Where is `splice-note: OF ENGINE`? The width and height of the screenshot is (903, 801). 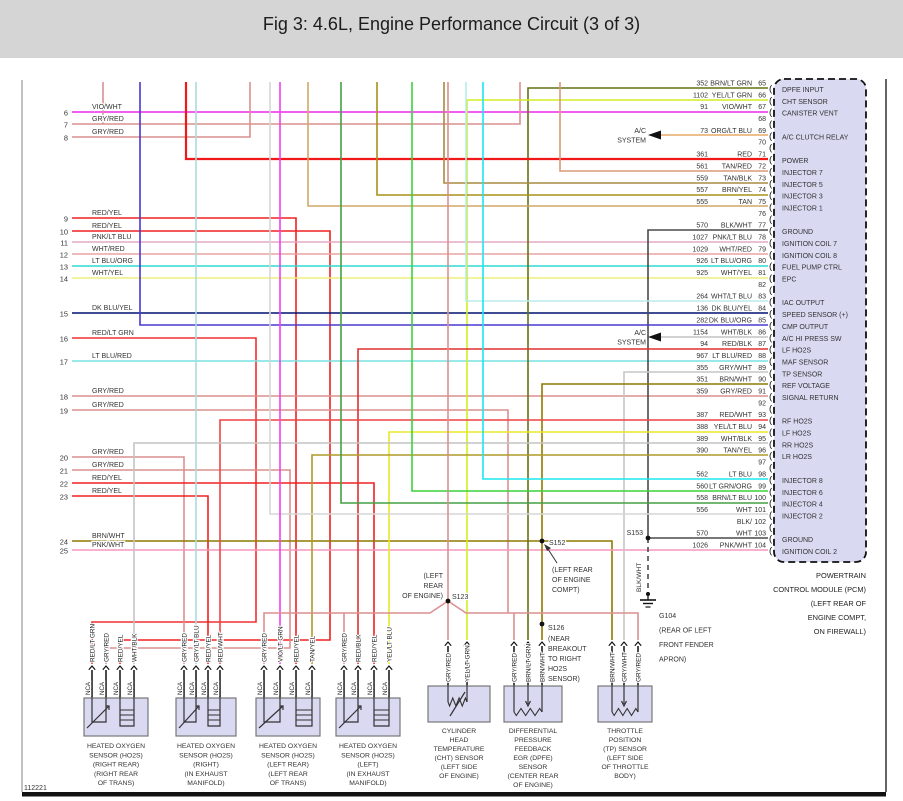
splice-note: OF ENGINE is located at coordinates (571, 580).